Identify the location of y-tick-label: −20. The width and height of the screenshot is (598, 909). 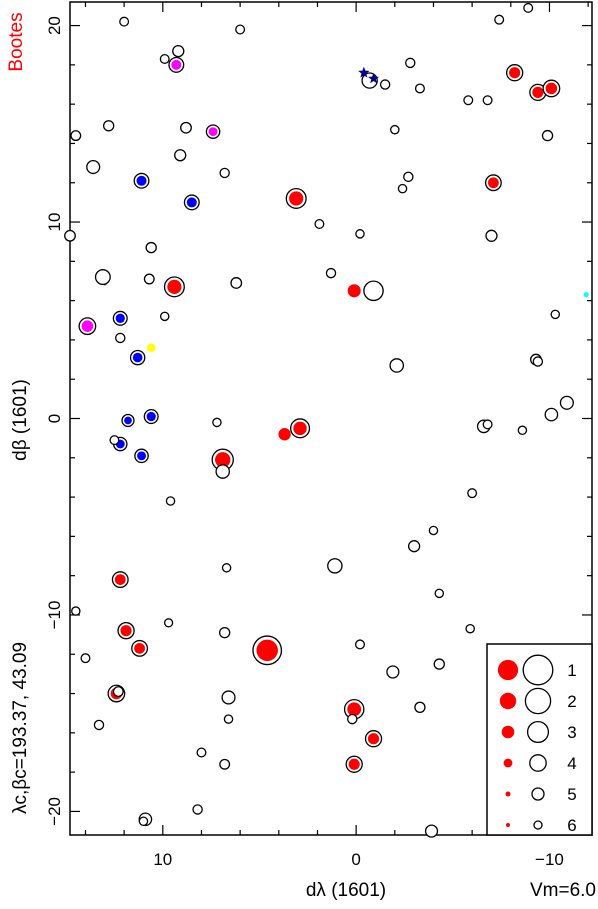
(54, 811).